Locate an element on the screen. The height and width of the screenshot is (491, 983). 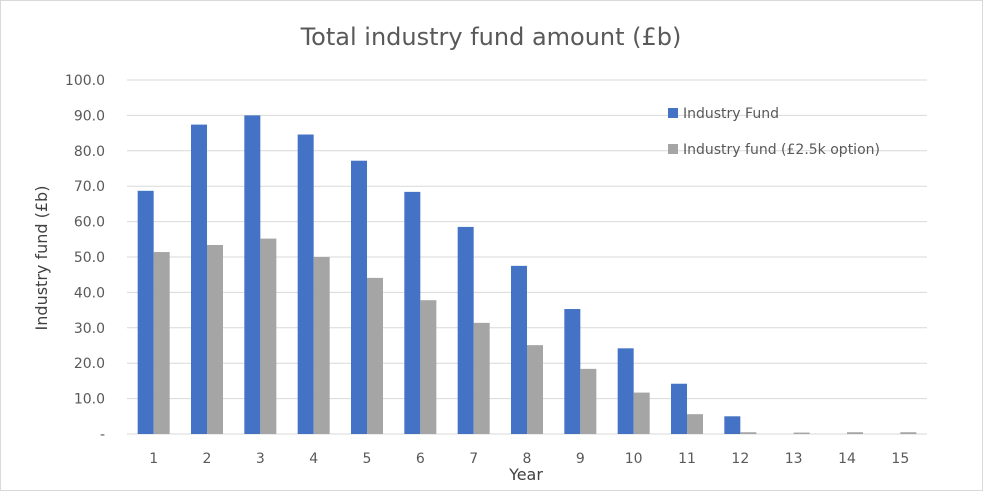
legend-label-1: Industry Fund is located at coordinates (731, 114).